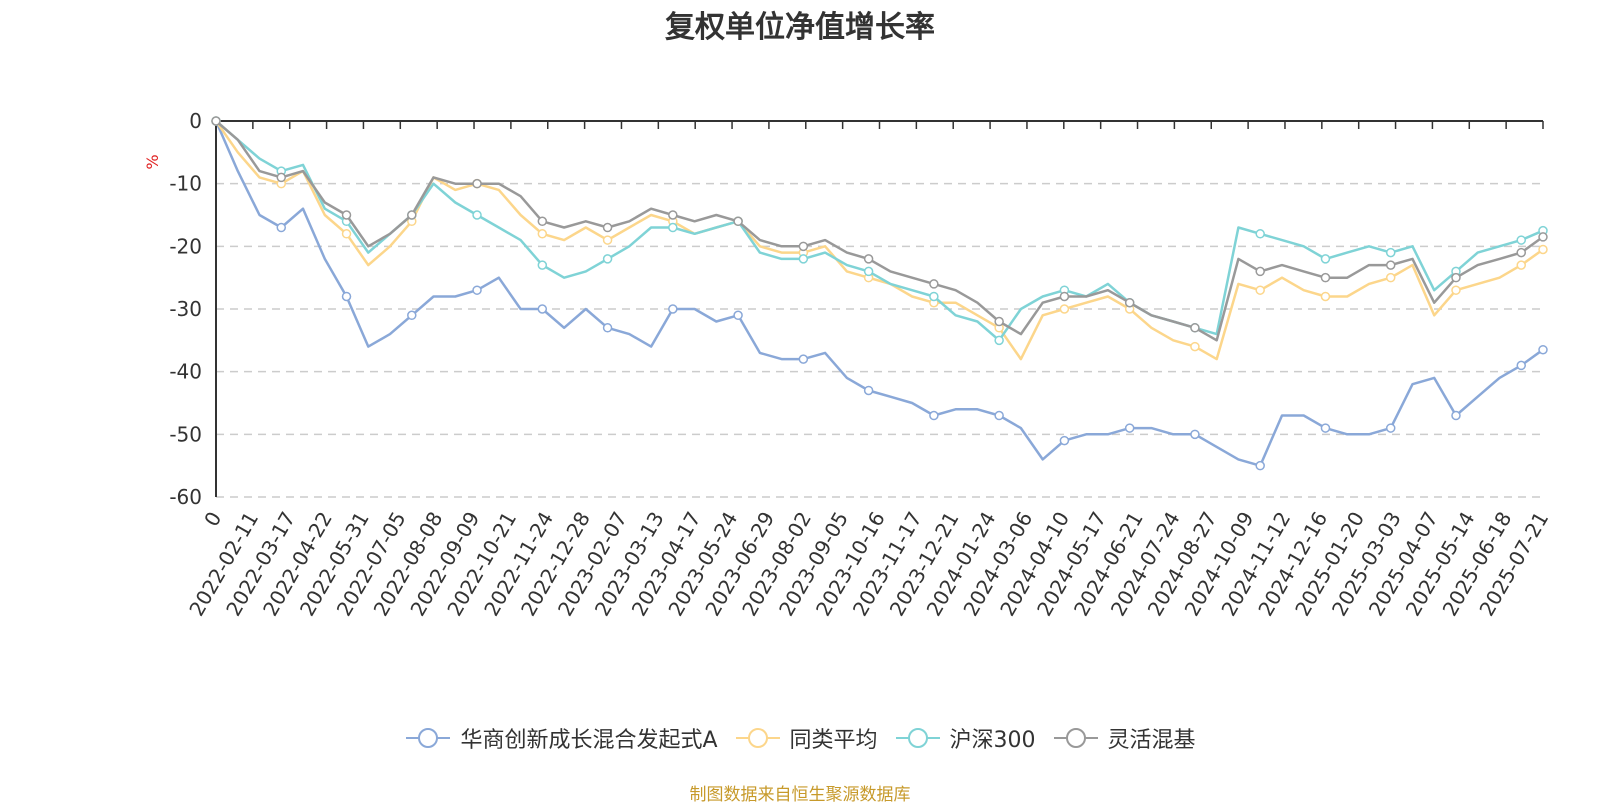  Describe the element at coordinates (1151, 740) in the screenshot. I see `legend-label: 灵活混基` at that location.